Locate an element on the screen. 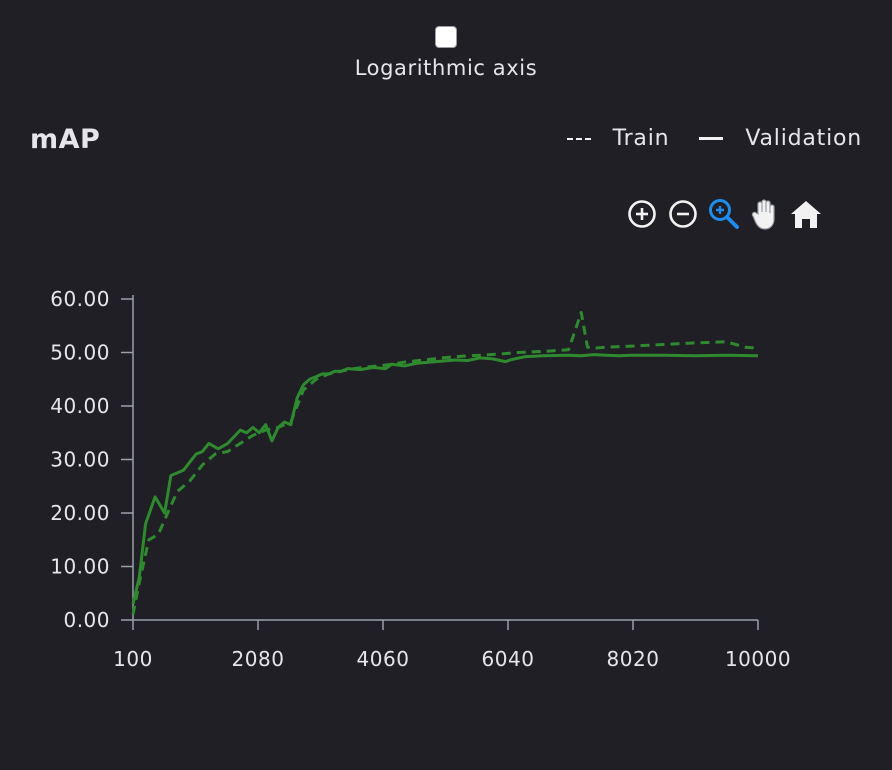  y-tick-label: 60.00 is located at coordinates (80, 299).